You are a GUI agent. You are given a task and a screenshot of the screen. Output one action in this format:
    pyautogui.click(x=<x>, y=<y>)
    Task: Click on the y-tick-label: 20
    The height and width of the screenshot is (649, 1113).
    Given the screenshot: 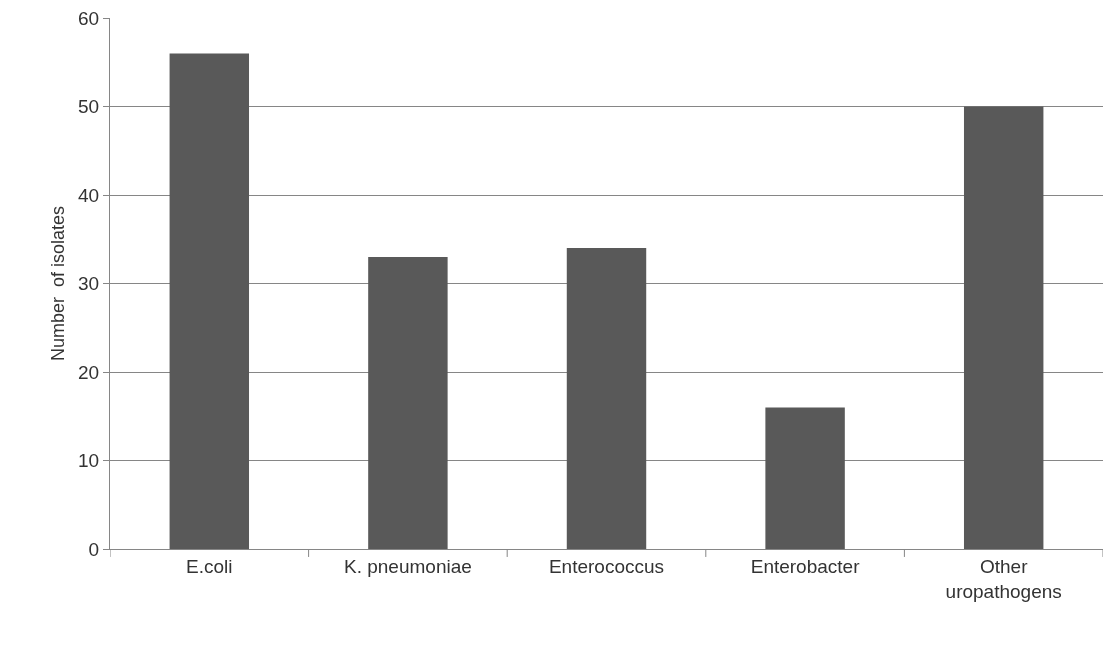 What is the action you would take?
    pyautogui.click(x=89, y=372)
    